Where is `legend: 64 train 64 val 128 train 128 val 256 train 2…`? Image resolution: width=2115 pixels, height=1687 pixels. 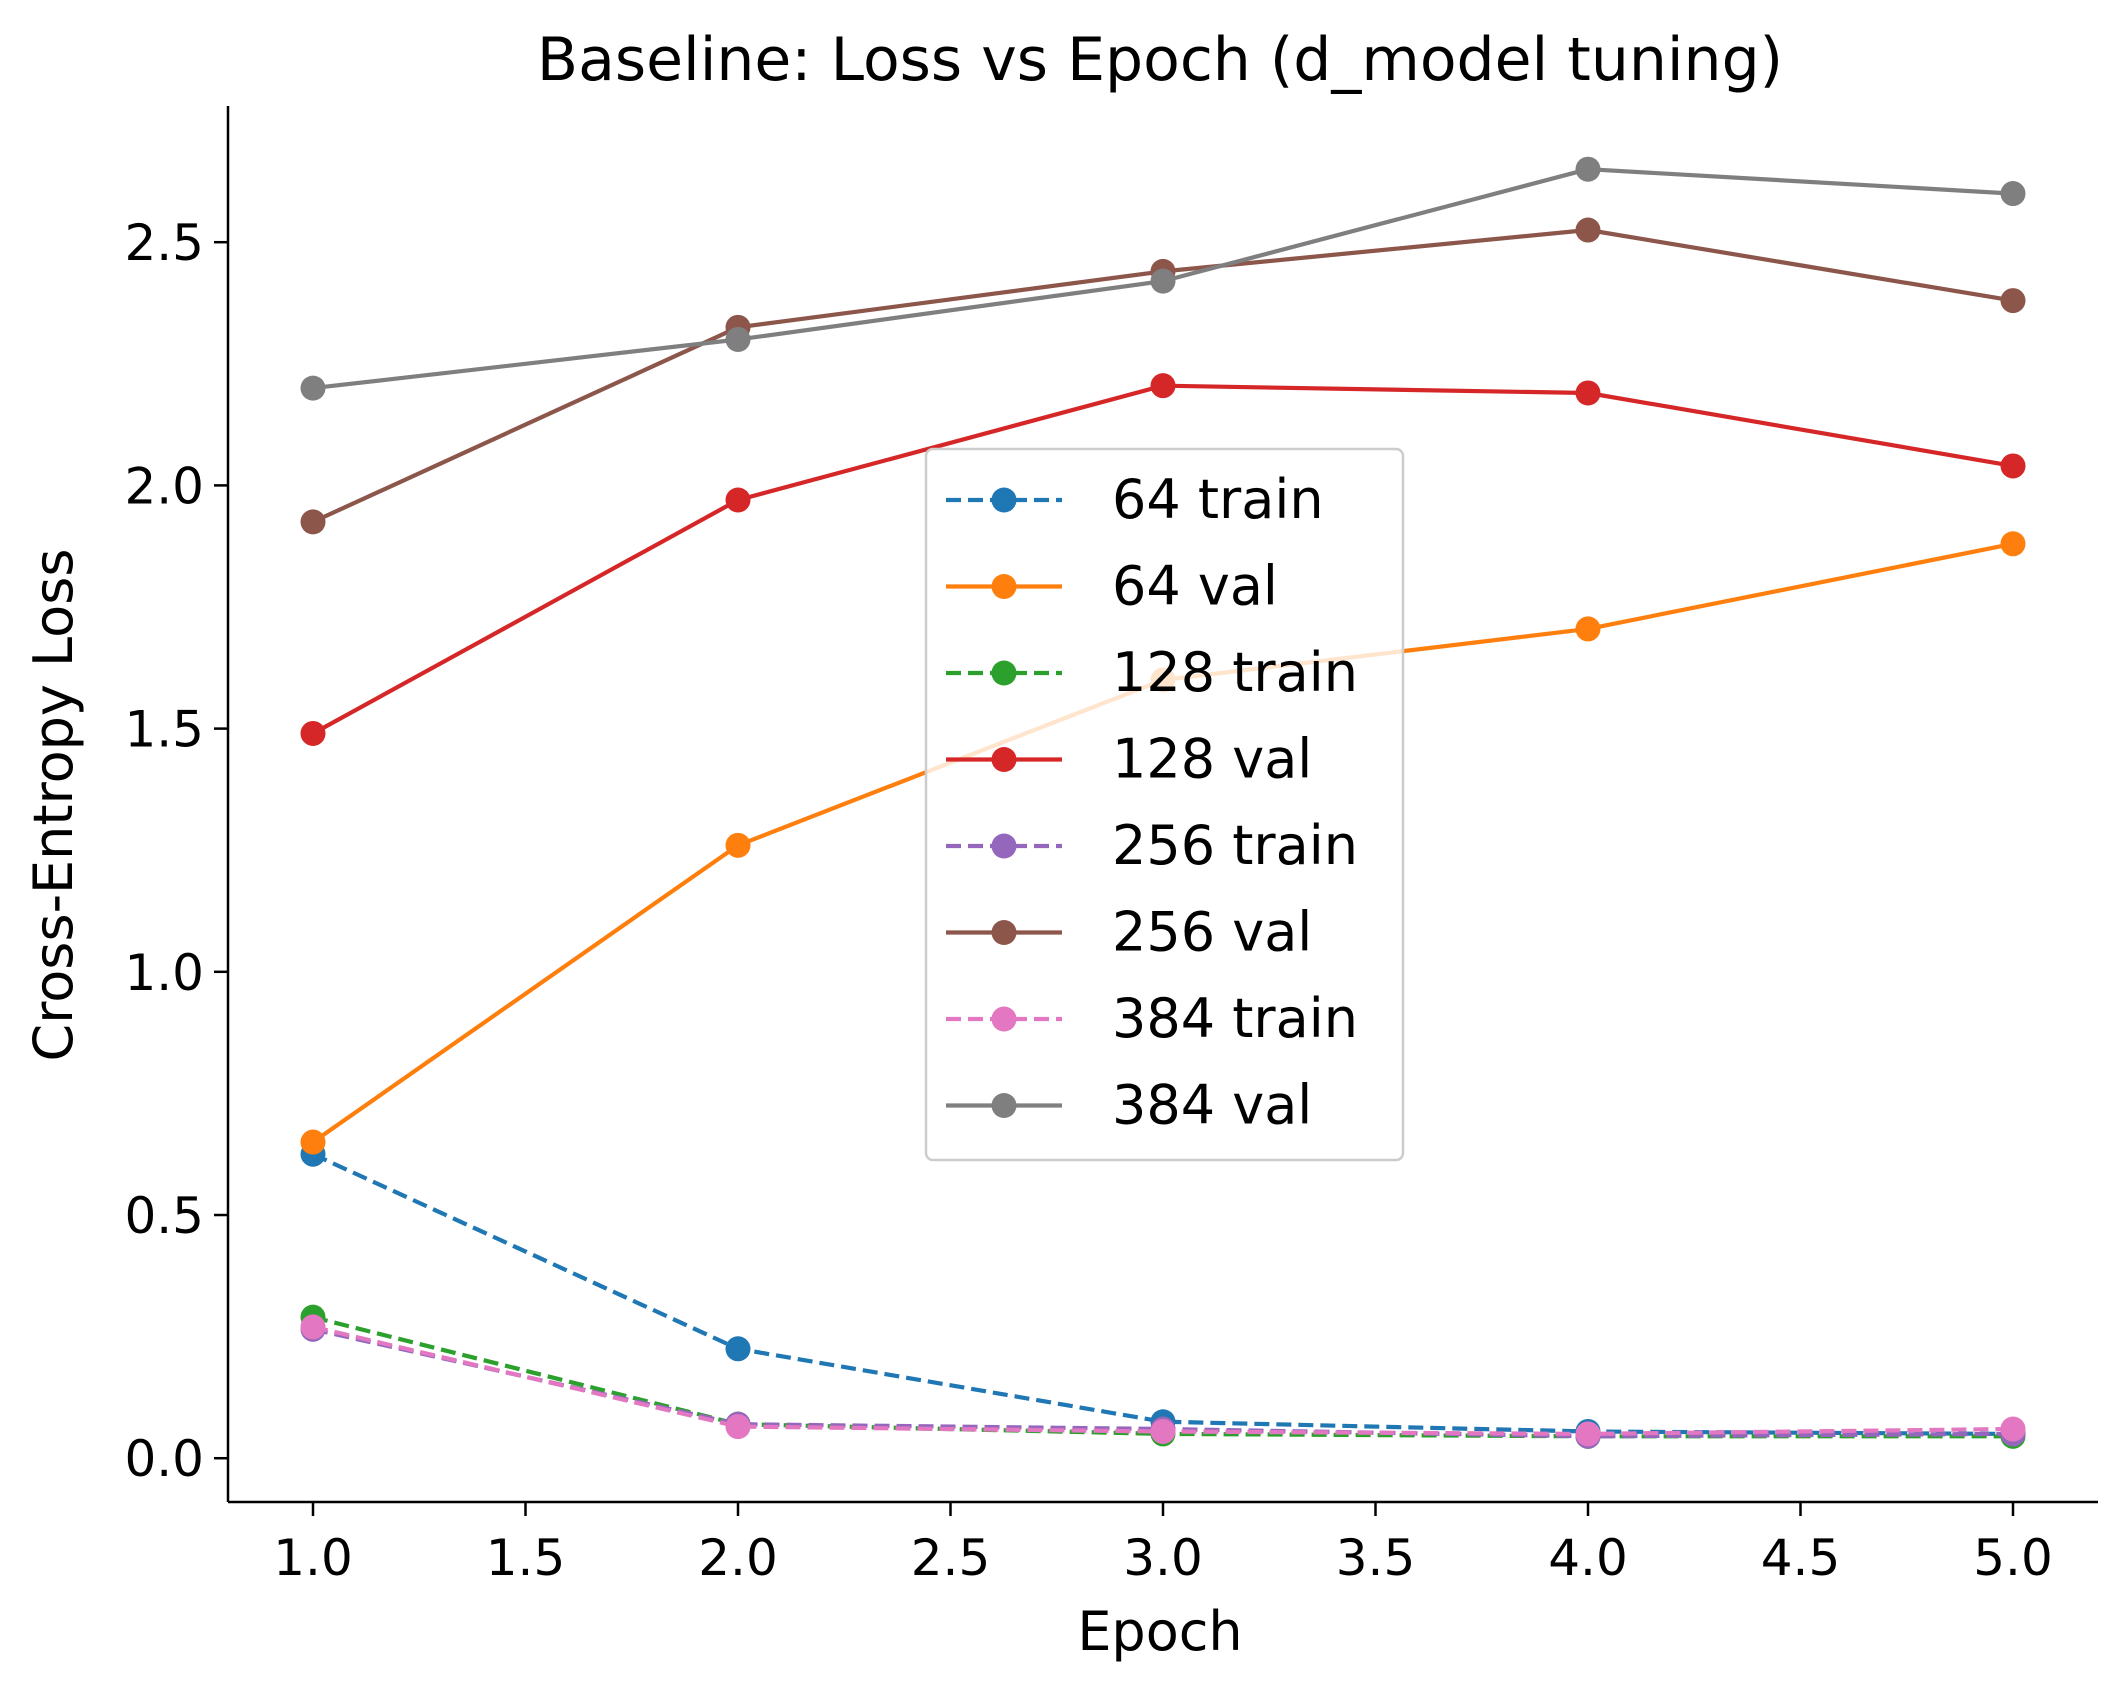
legend: 64 train 64 val 128 train 128 val 256 train 2… is located at coordinates (1164, 804).